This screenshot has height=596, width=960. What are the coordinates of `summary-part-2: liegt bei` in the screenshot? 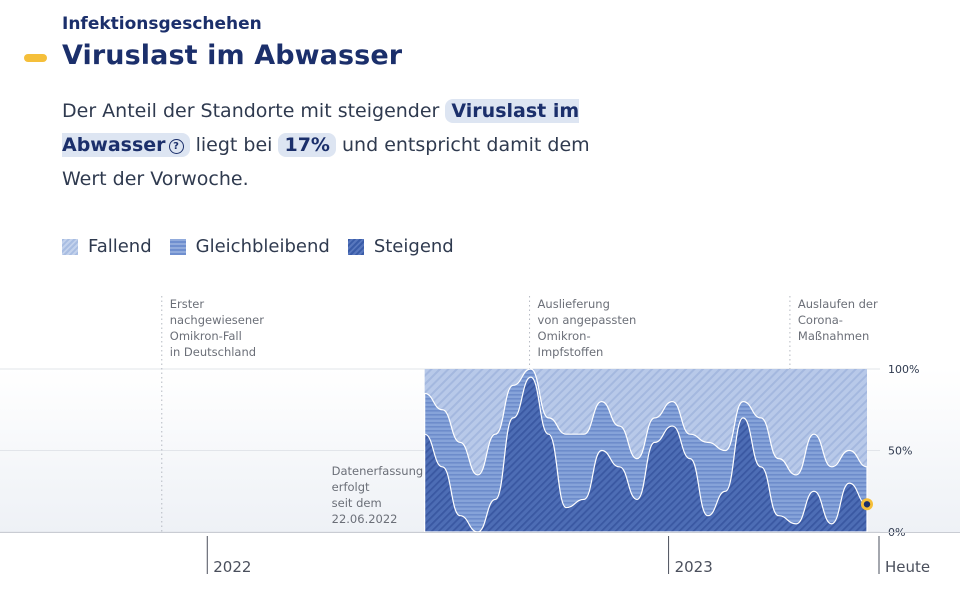 It's located at (234, 145).